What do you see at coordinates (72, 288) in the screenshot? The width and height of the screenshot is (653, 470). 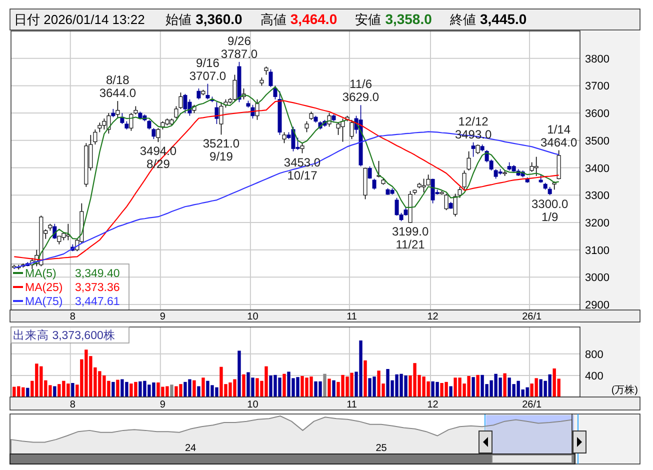 I see `legend-label: MA(25) 3,373.36` at bounding box center [72, 288].